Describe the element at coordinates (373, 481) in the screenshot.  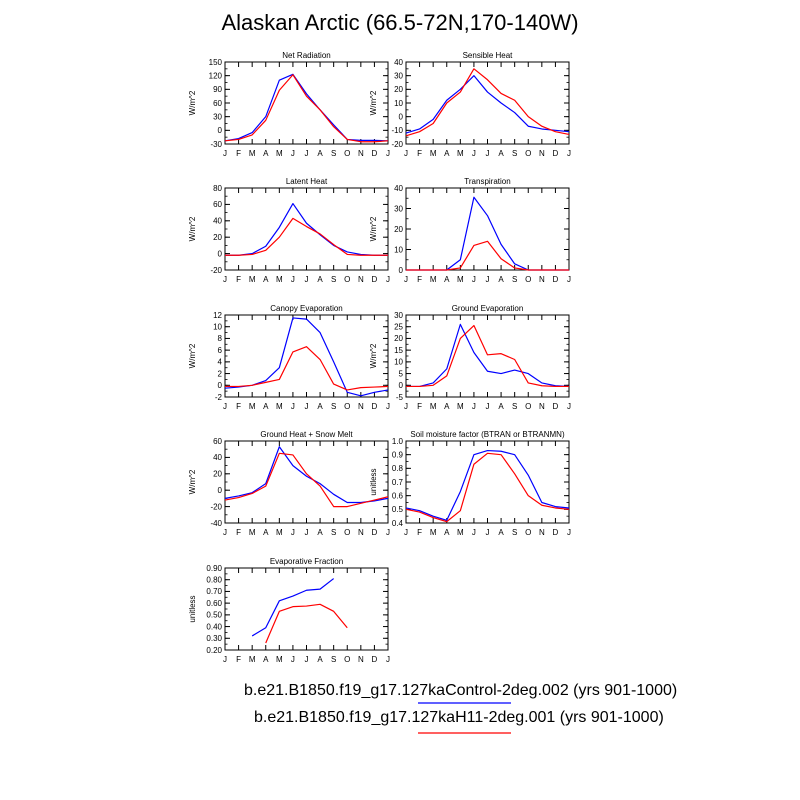
I see `y-axis-label: unitless` at that location.